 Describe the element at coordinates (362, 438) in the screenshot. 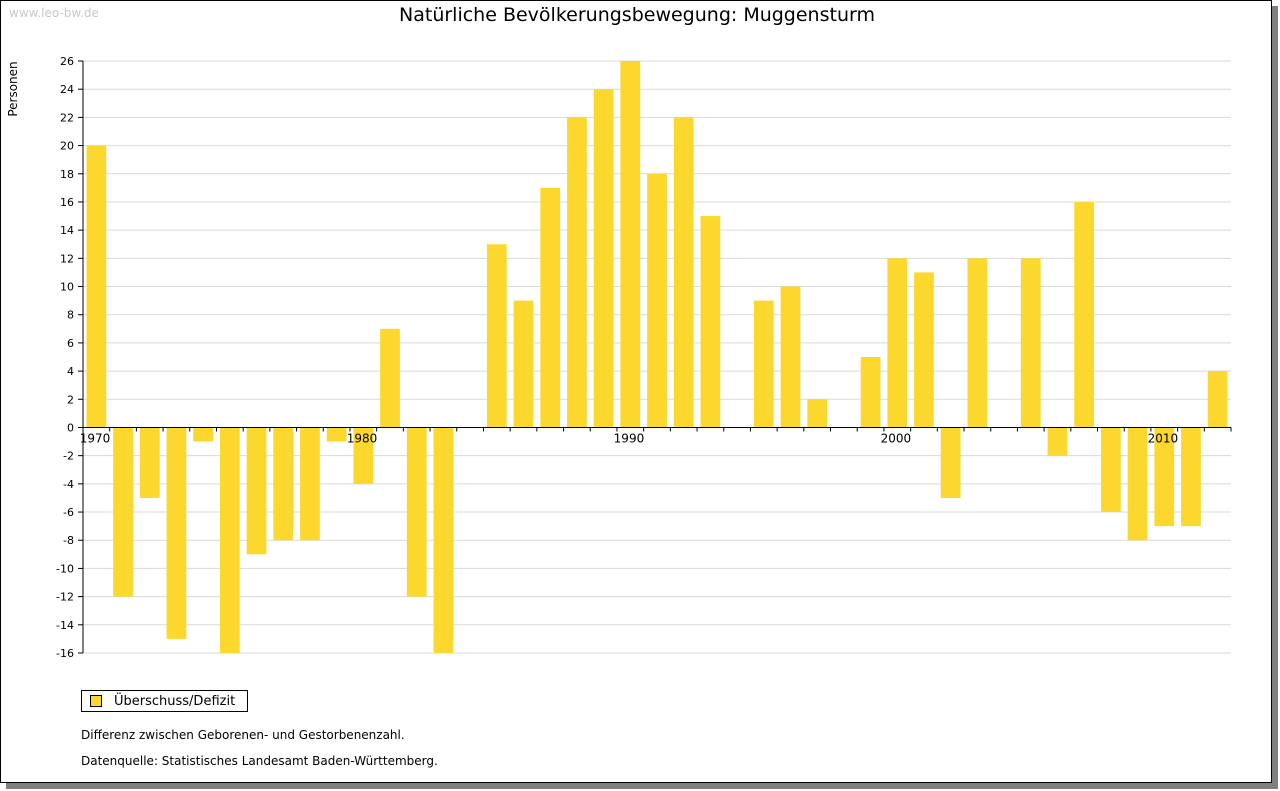

I see `x-tick-label-1980: 1980` at that location.